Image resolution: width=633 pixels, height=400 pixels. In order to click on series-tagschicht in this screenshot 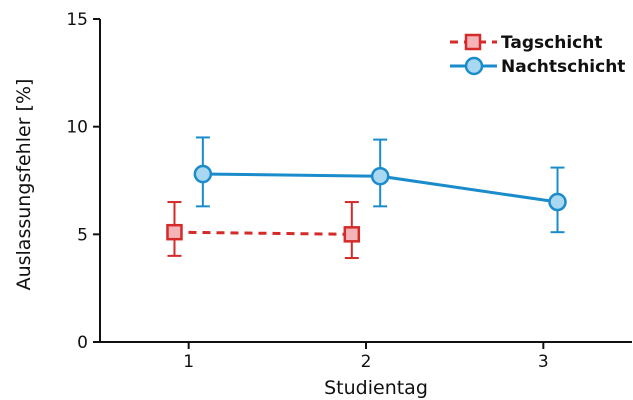, I will do `click(263, 230)`.